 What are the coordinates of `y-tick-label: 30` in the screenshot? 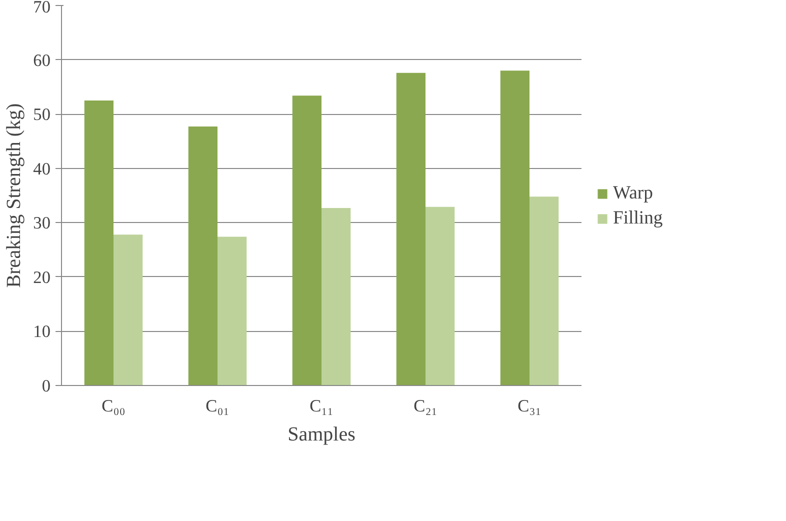 It's located at (41, 223).